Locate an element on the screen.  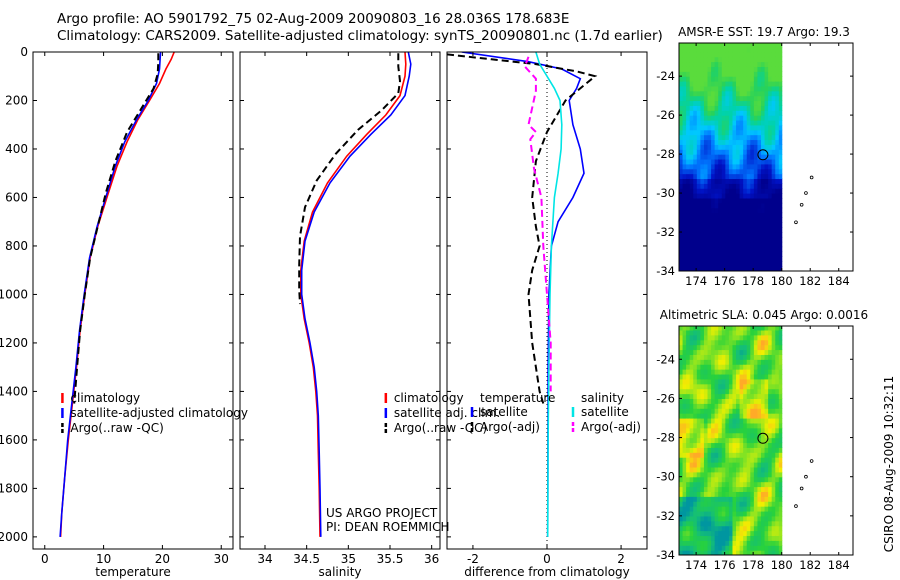
x-tick-label: 34 is located at coordinates (264, 559).